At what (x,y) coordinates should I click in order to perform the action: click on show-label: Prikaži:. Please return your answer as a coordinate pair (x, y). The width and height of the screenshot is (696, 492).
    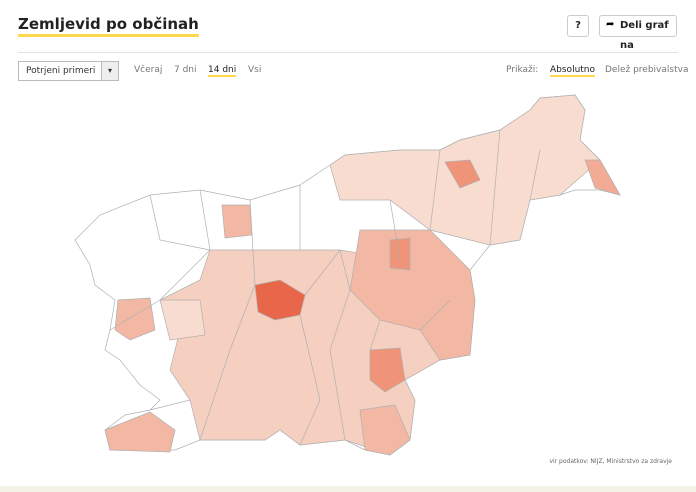
    Looking at the image, I should click on (522, 70).